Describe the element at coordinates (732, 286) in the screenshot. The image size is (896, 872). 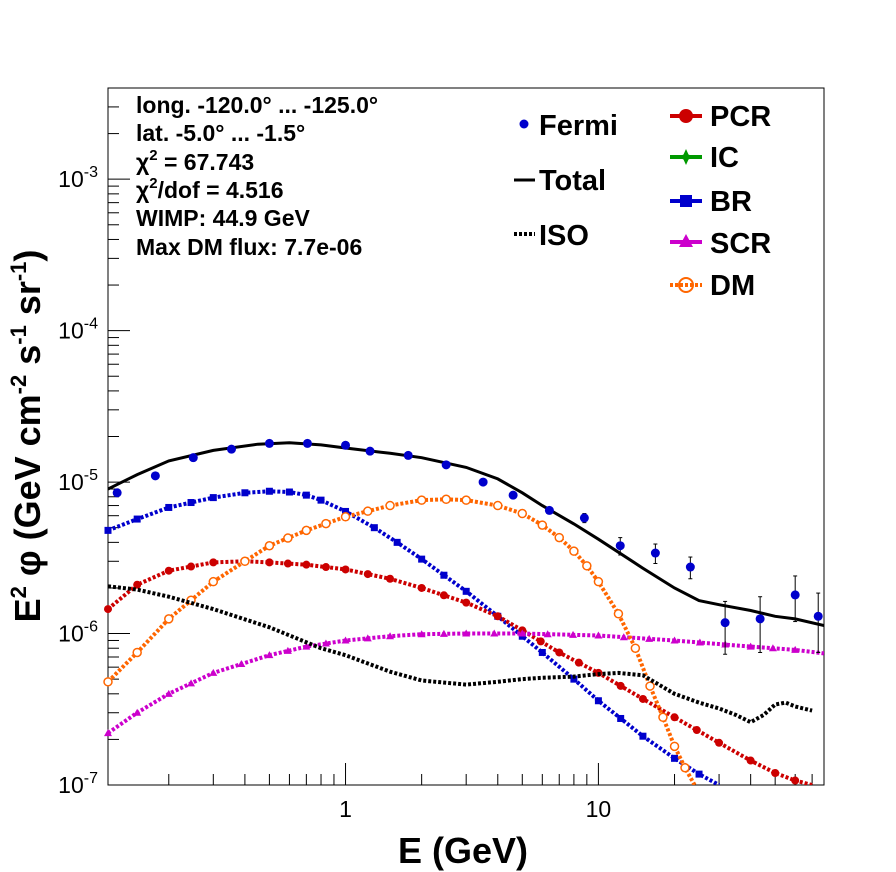
I see `legend-dm-label: DM` at that location.